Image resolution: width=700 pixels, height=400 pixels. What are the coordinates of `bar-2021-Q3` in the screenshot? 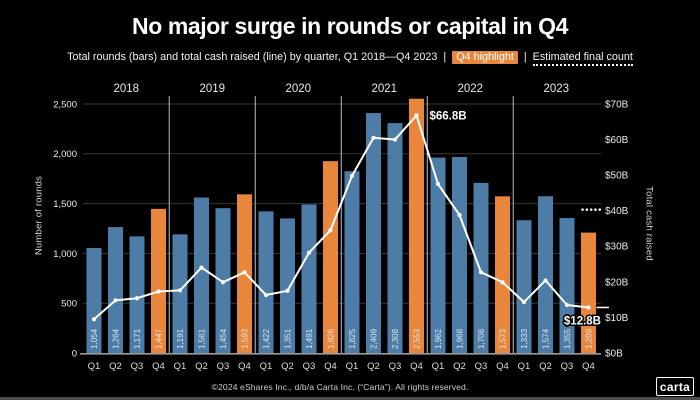 It's located at (395, 238).